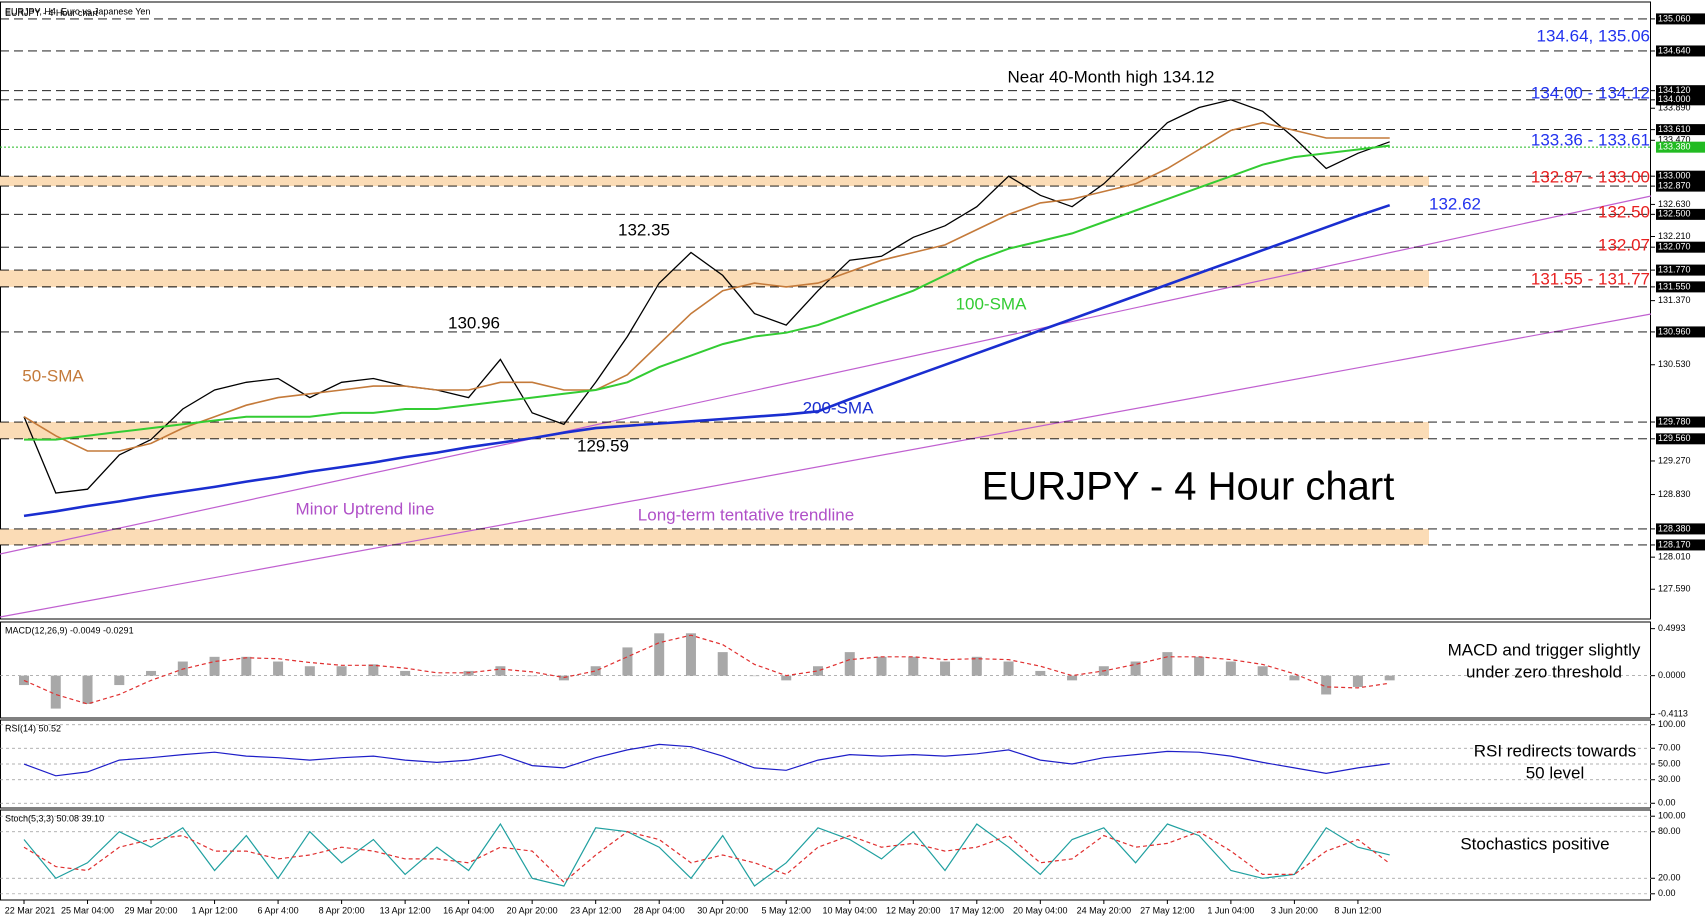 This screenshot has height=919, width=1706. What do you see at coordinates (1674, 589) in the screenshot?
I see `y-tick-label: 127.590` at bounding box center [1674, 589].